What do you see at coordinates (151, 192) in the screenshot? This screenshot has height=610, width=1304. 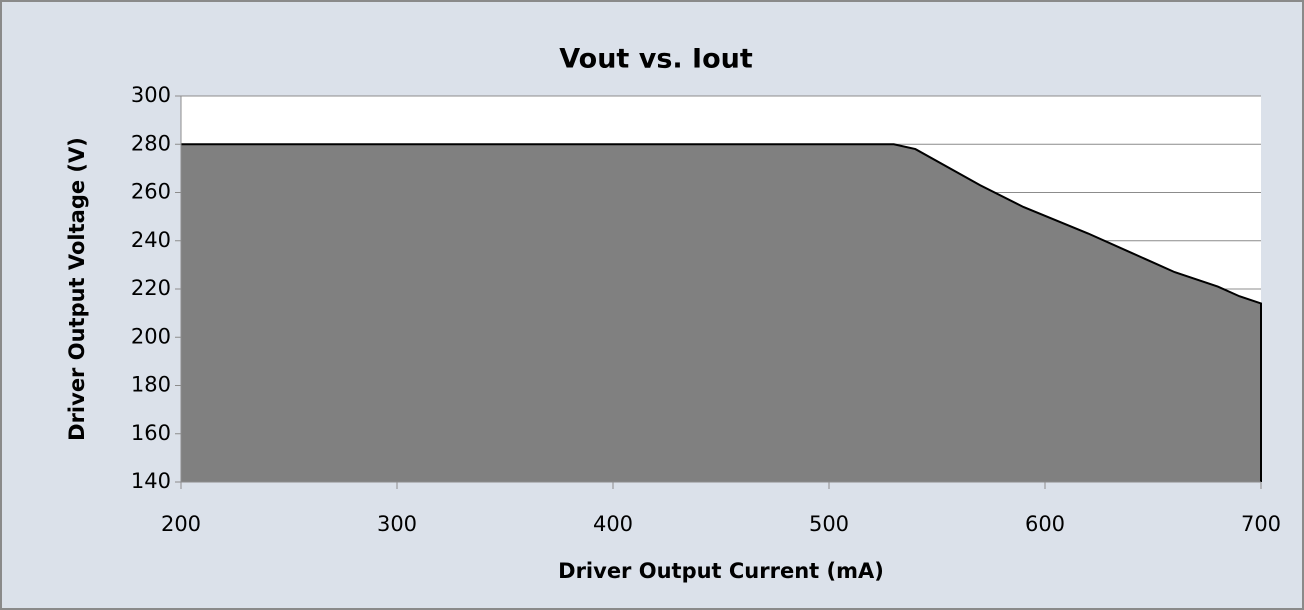 I see `y-tick-label: 260` at bounding box center [151, 192].